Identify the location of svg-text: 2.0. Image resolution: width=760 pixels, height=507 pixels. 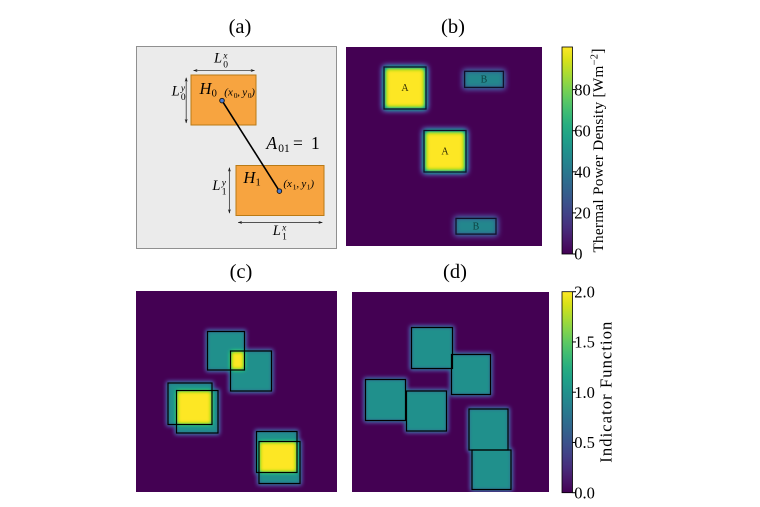
(584, 291).